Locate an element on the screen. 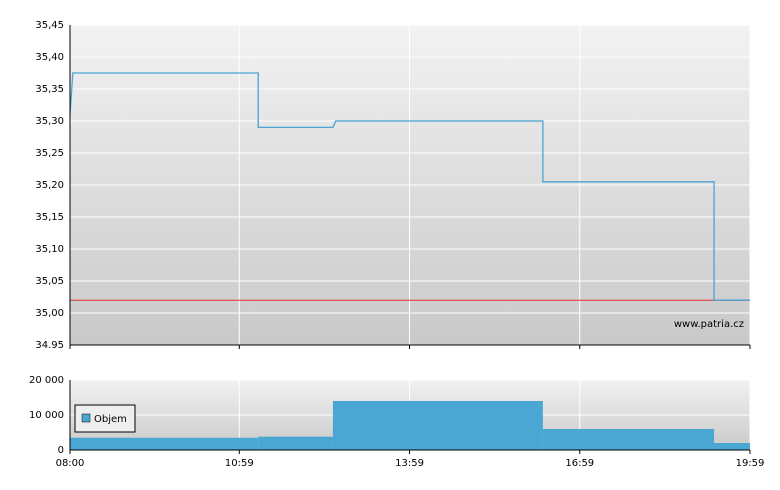  y-tick-label: 10 000 is located at coordinates (46, 415).